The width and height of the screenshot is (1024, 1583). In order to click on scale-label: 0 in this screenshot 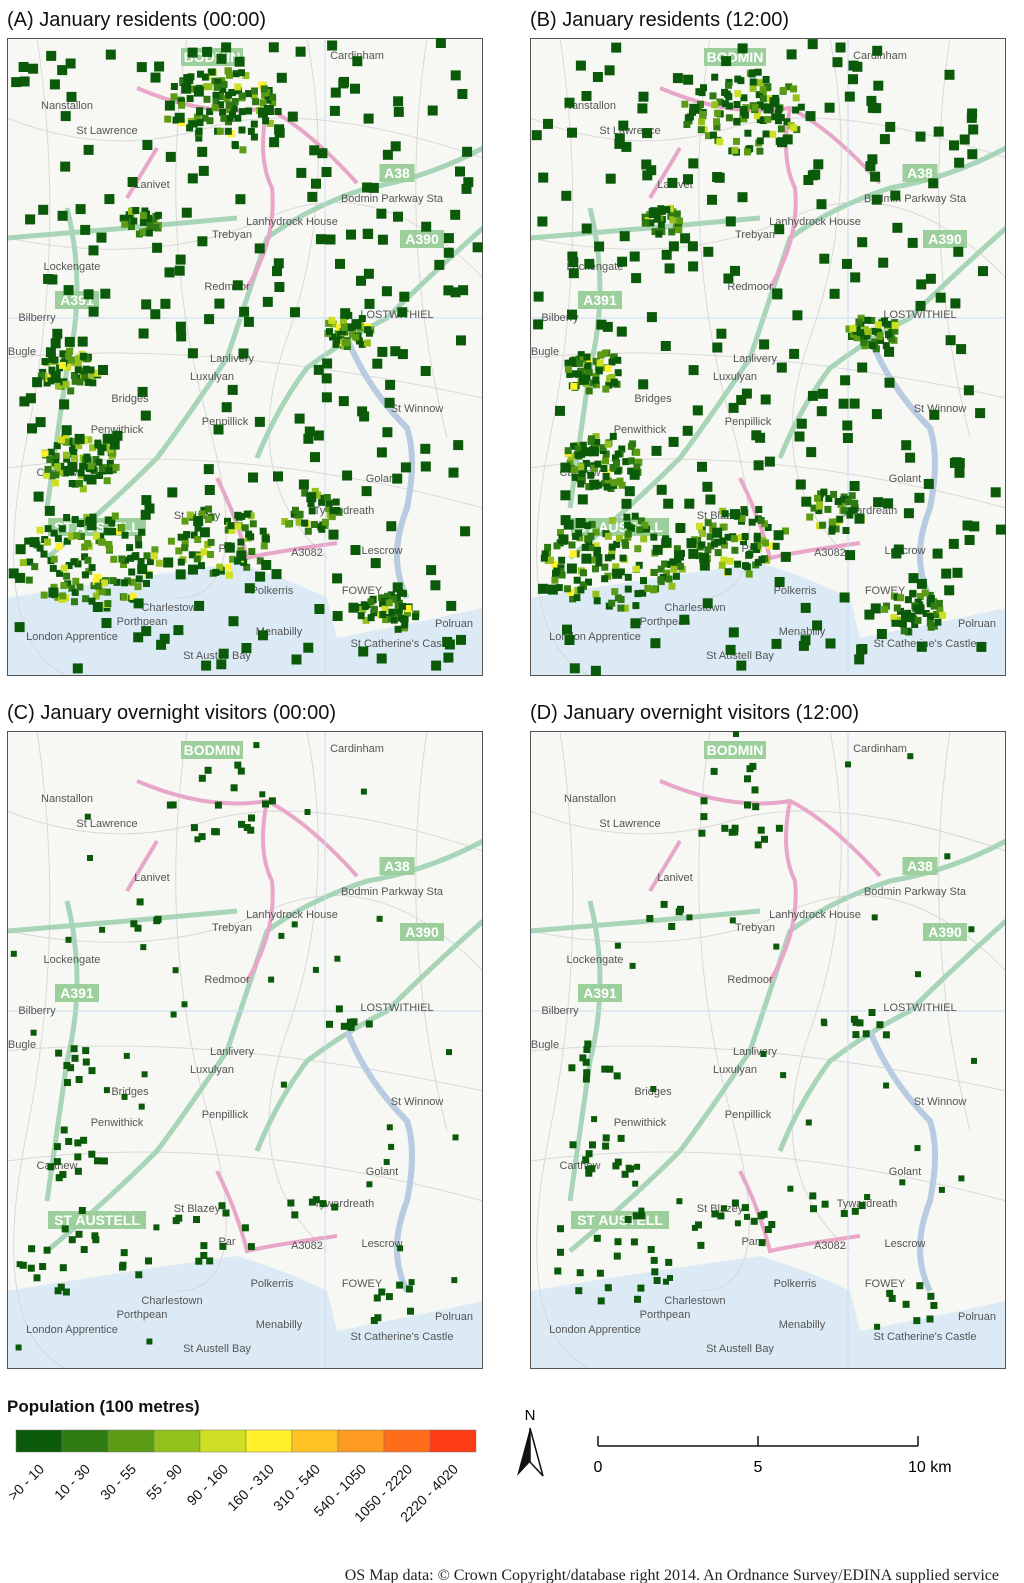, I will do `click(598, 1467)`.